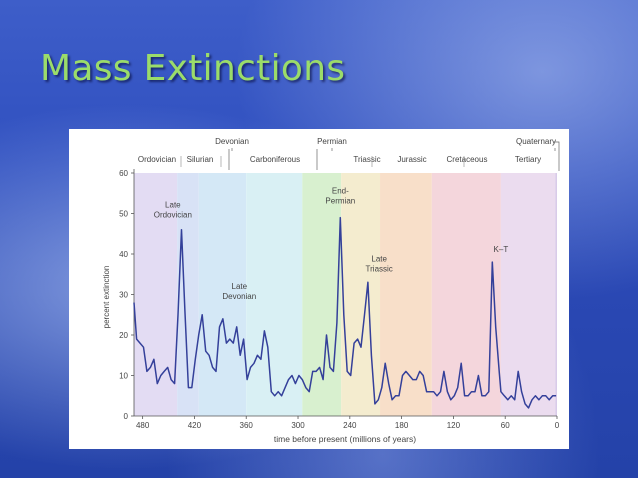 This screenshot has height=478, width=638. What do you see at coordinates (173, 210) in the screenshot?
I see `peak-annotation: Late Ordovician` at bounding box center [173, 210].